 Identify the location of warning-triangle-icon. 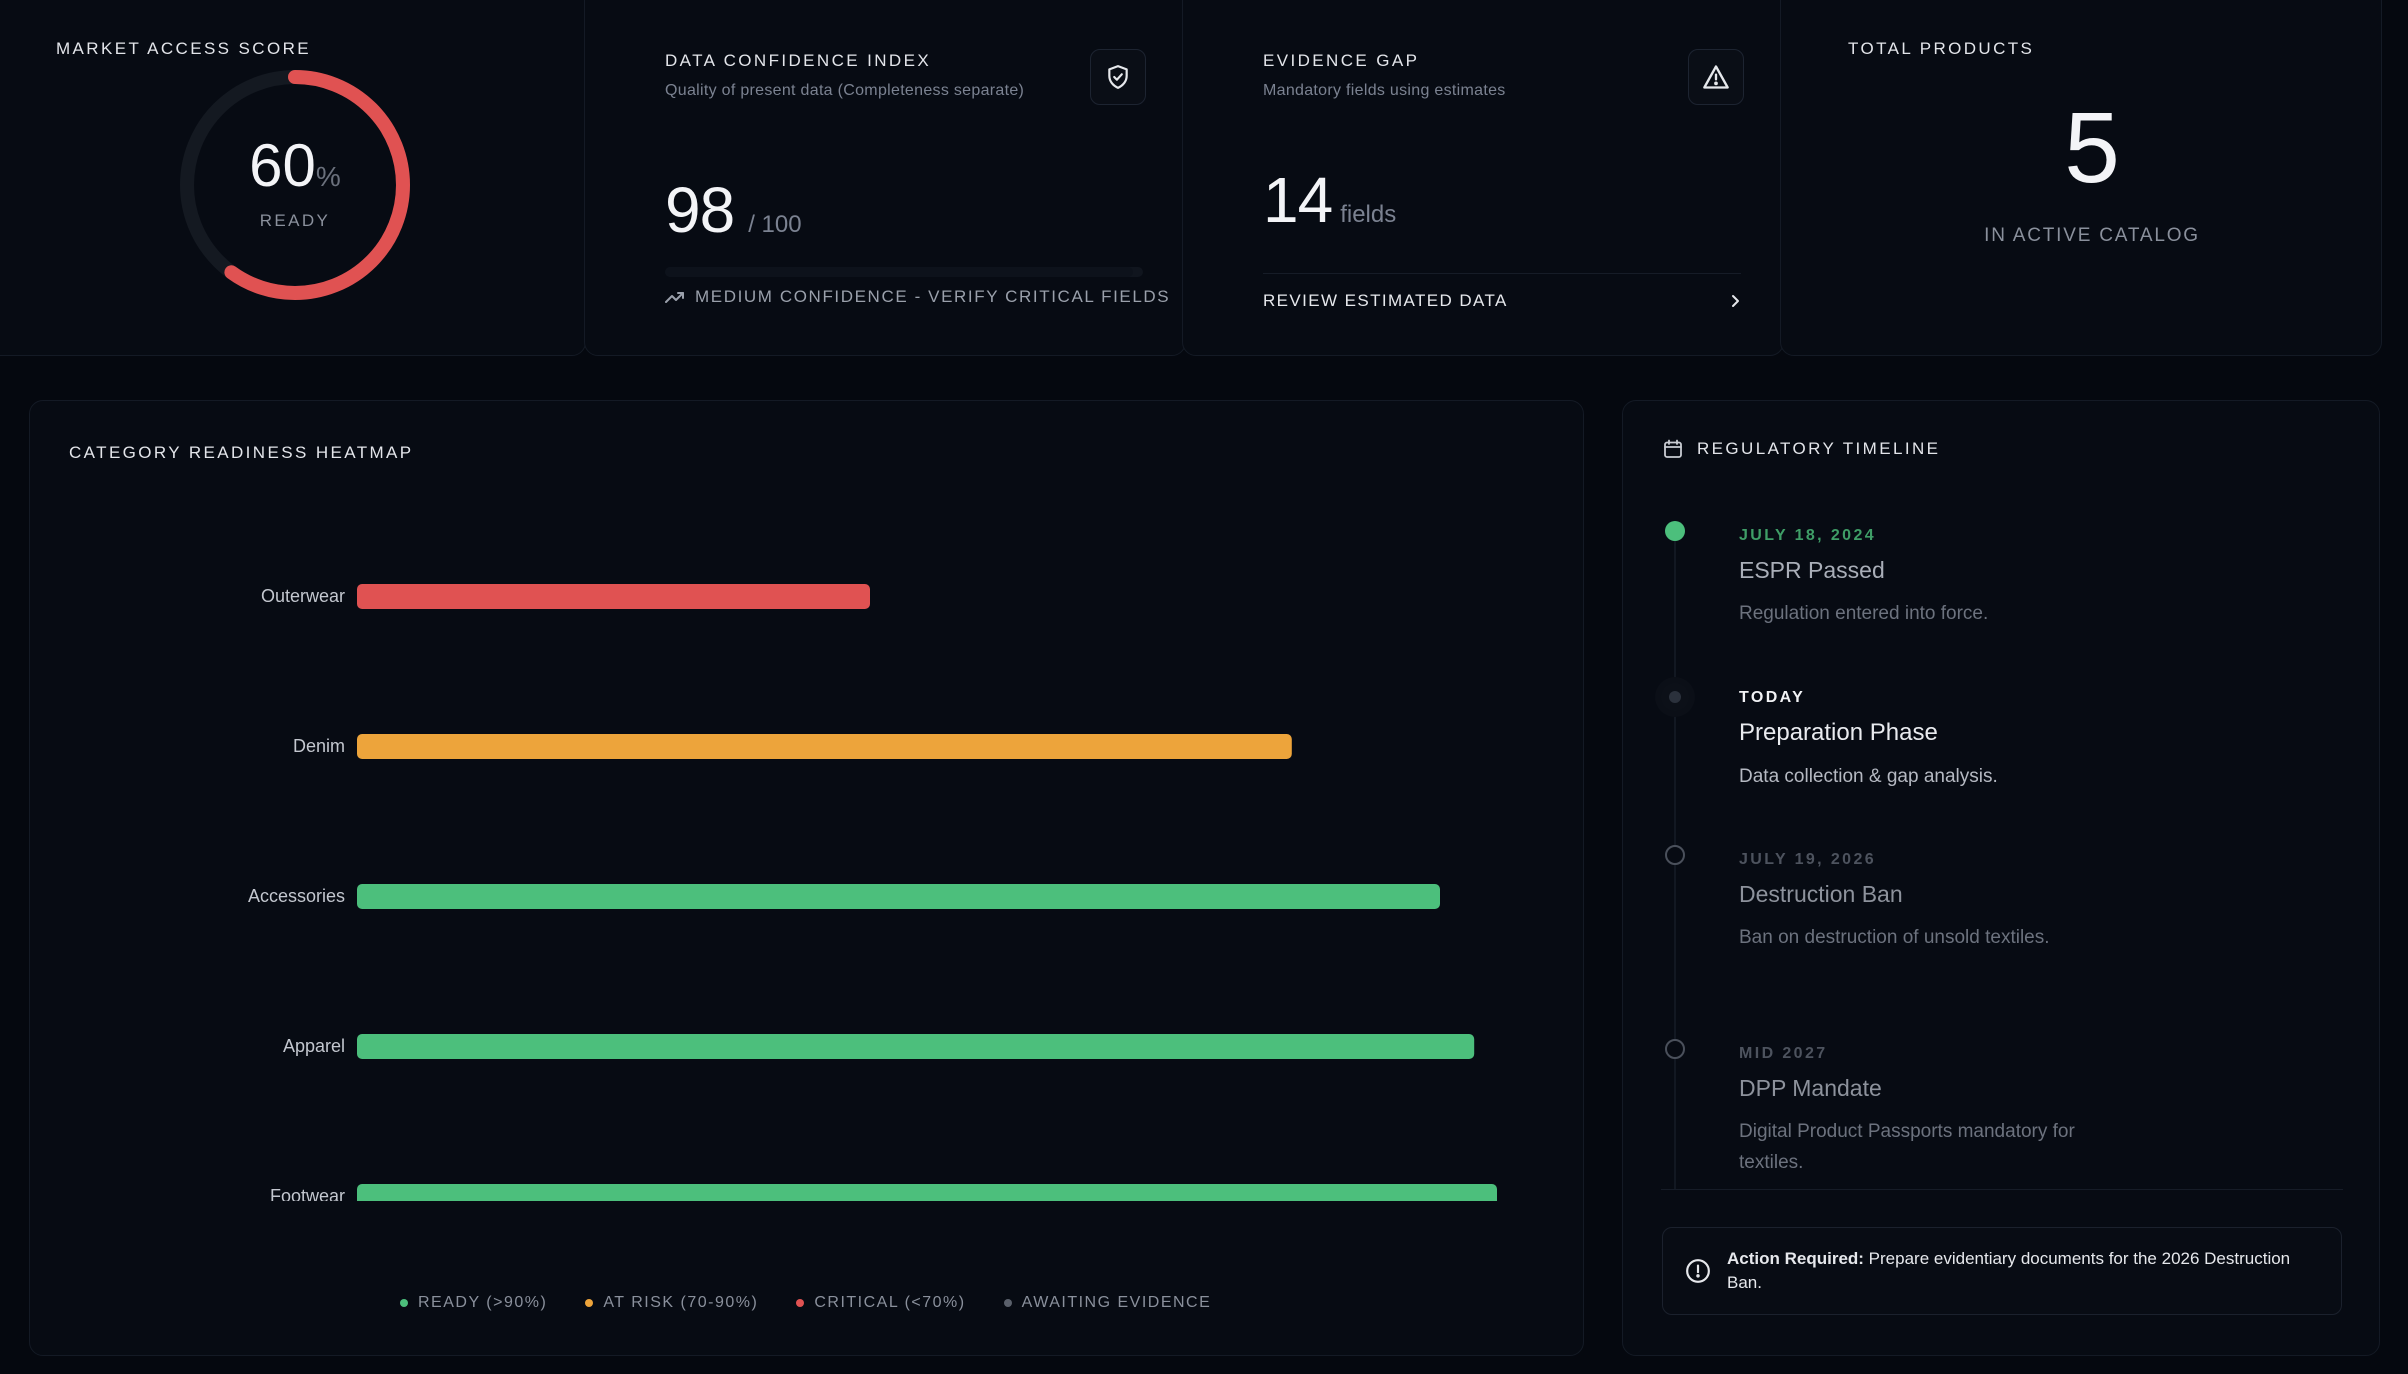
(1716, 77).